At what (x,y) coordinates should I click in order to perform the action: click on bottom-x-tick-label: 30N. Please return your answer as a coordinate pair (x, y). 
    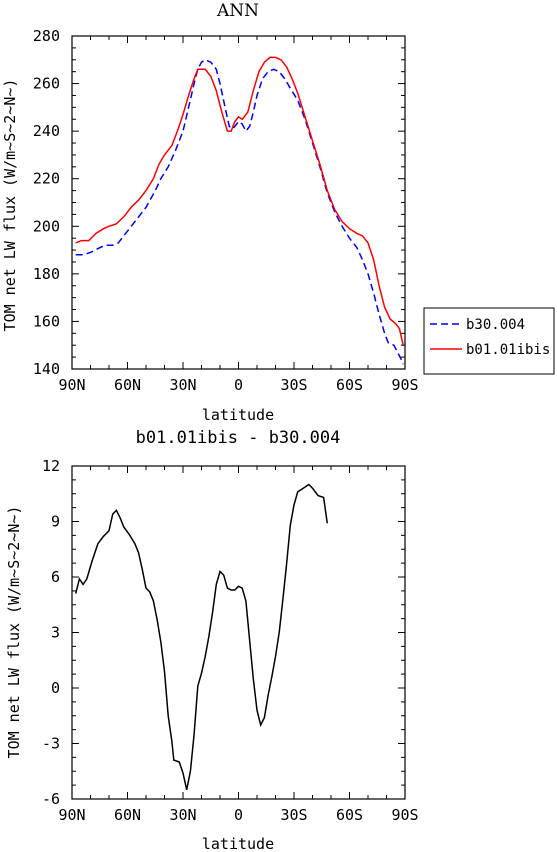
    Looking at the image, I should click on (182, 815).